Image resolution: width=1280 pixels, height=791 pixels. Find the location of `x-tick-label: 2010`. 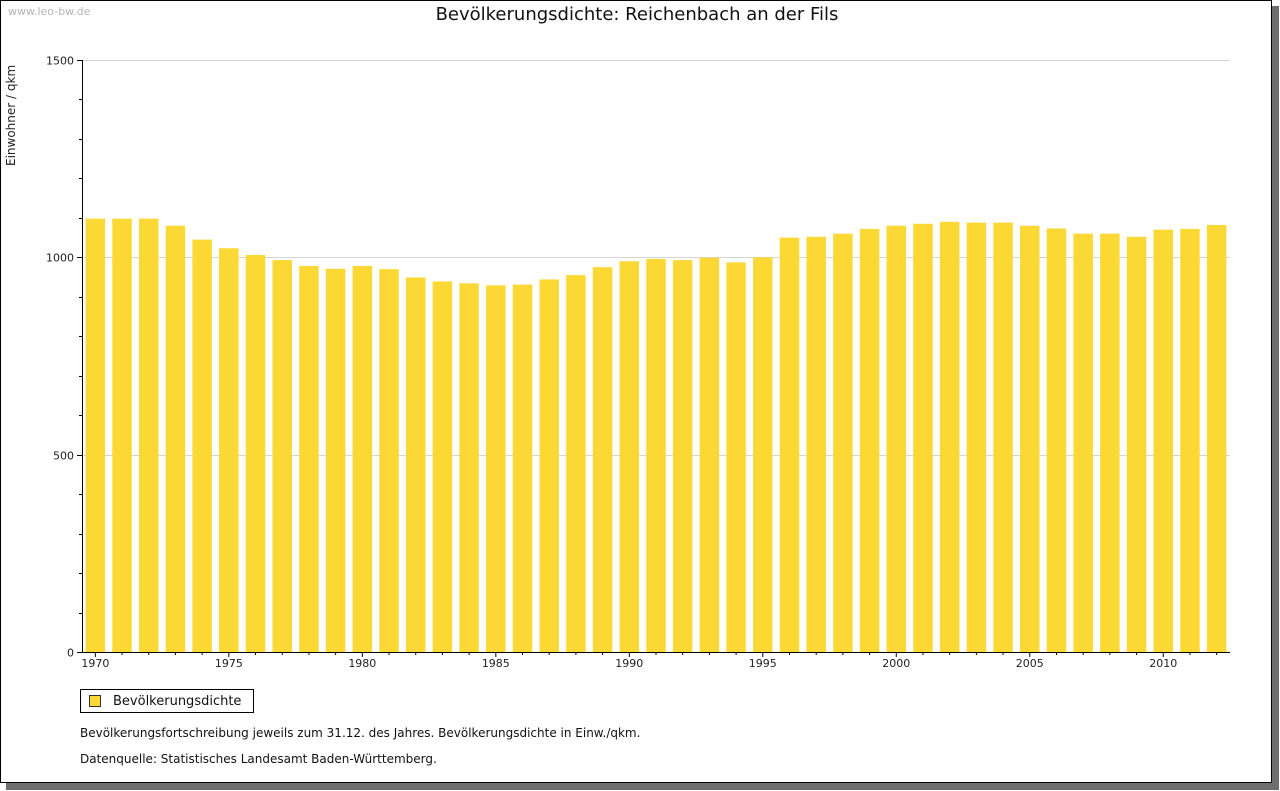

x-tick-label: 2010 is located at coordinates (1163, 663).